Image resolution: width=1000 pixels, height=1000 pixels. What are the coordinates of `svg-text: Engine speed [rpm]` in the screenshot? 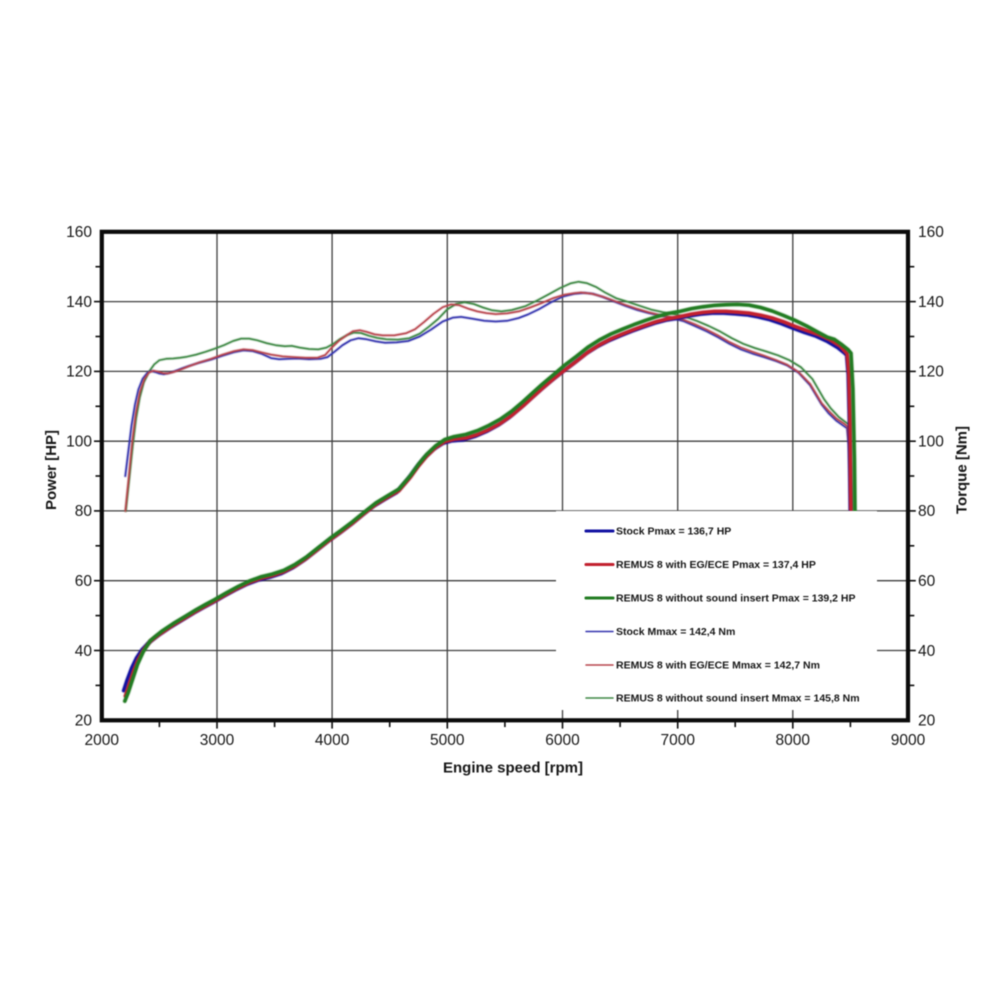 It's located at (513, 768).